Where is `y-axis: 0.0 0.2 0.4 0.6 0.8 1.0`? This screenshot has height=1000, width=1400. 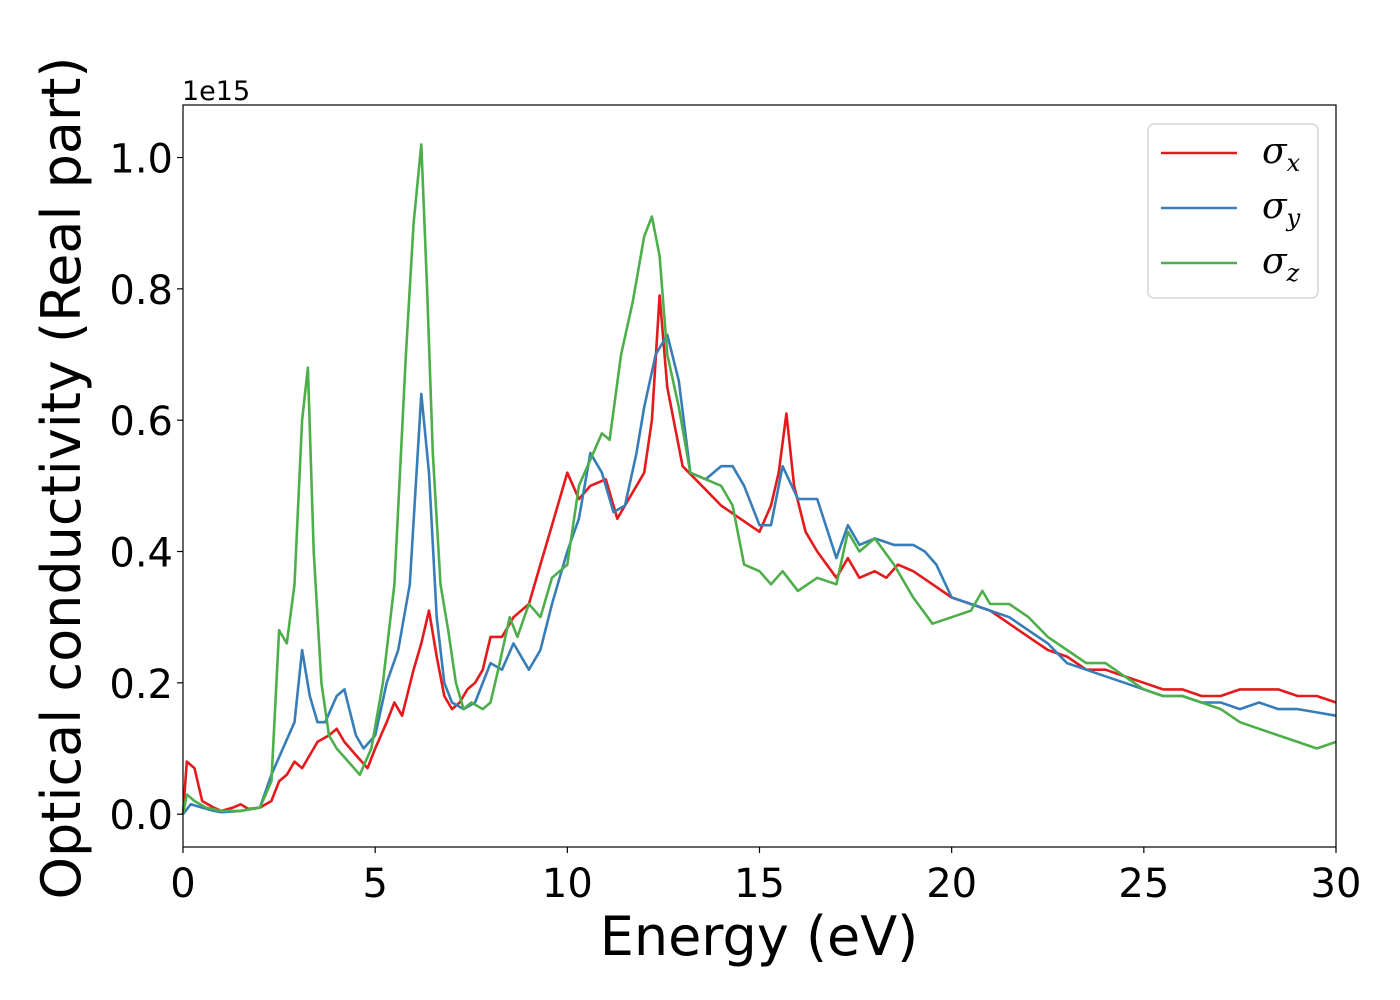
y-axis: 0.0 0.2 0.4 0.6 0.8 1.0 is located at coordinates (146, 488).